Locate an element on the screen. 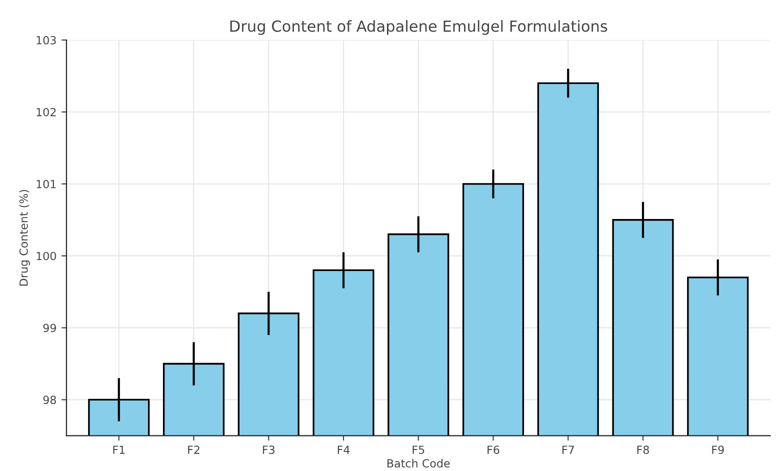 Image resolution: width=782 pixels, height=471 pixels. x-tick-label: F4 is located at coordinates (344, 450).